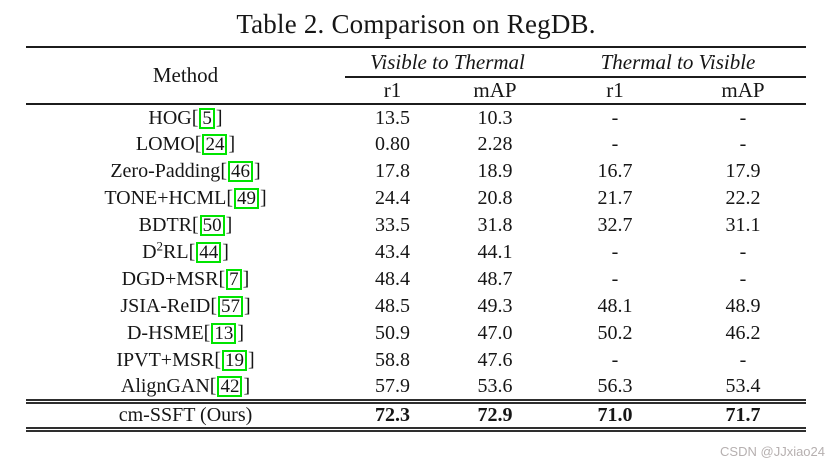 The height and width of the screenshot is (463, 832). Describe the element at coordinates (615, 171) in the screenshot. I see `t2v-r1-cell: 16.7` at that location.